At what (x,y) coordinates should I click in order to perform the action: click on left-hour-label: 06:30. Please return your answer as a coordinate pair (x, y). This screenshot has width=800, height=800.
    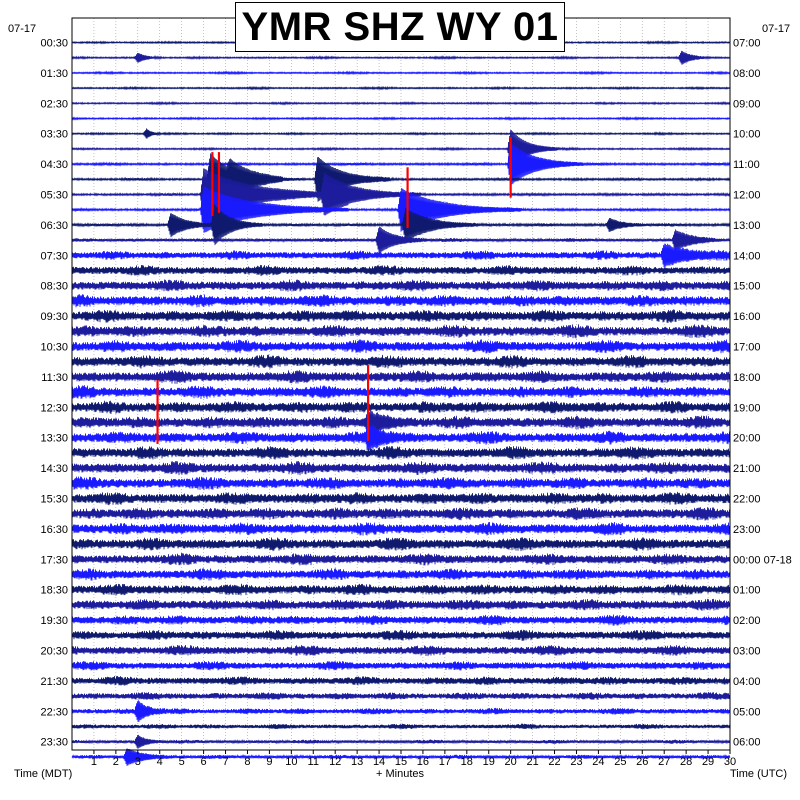
    Looking at the image, I should click on (54, 226).